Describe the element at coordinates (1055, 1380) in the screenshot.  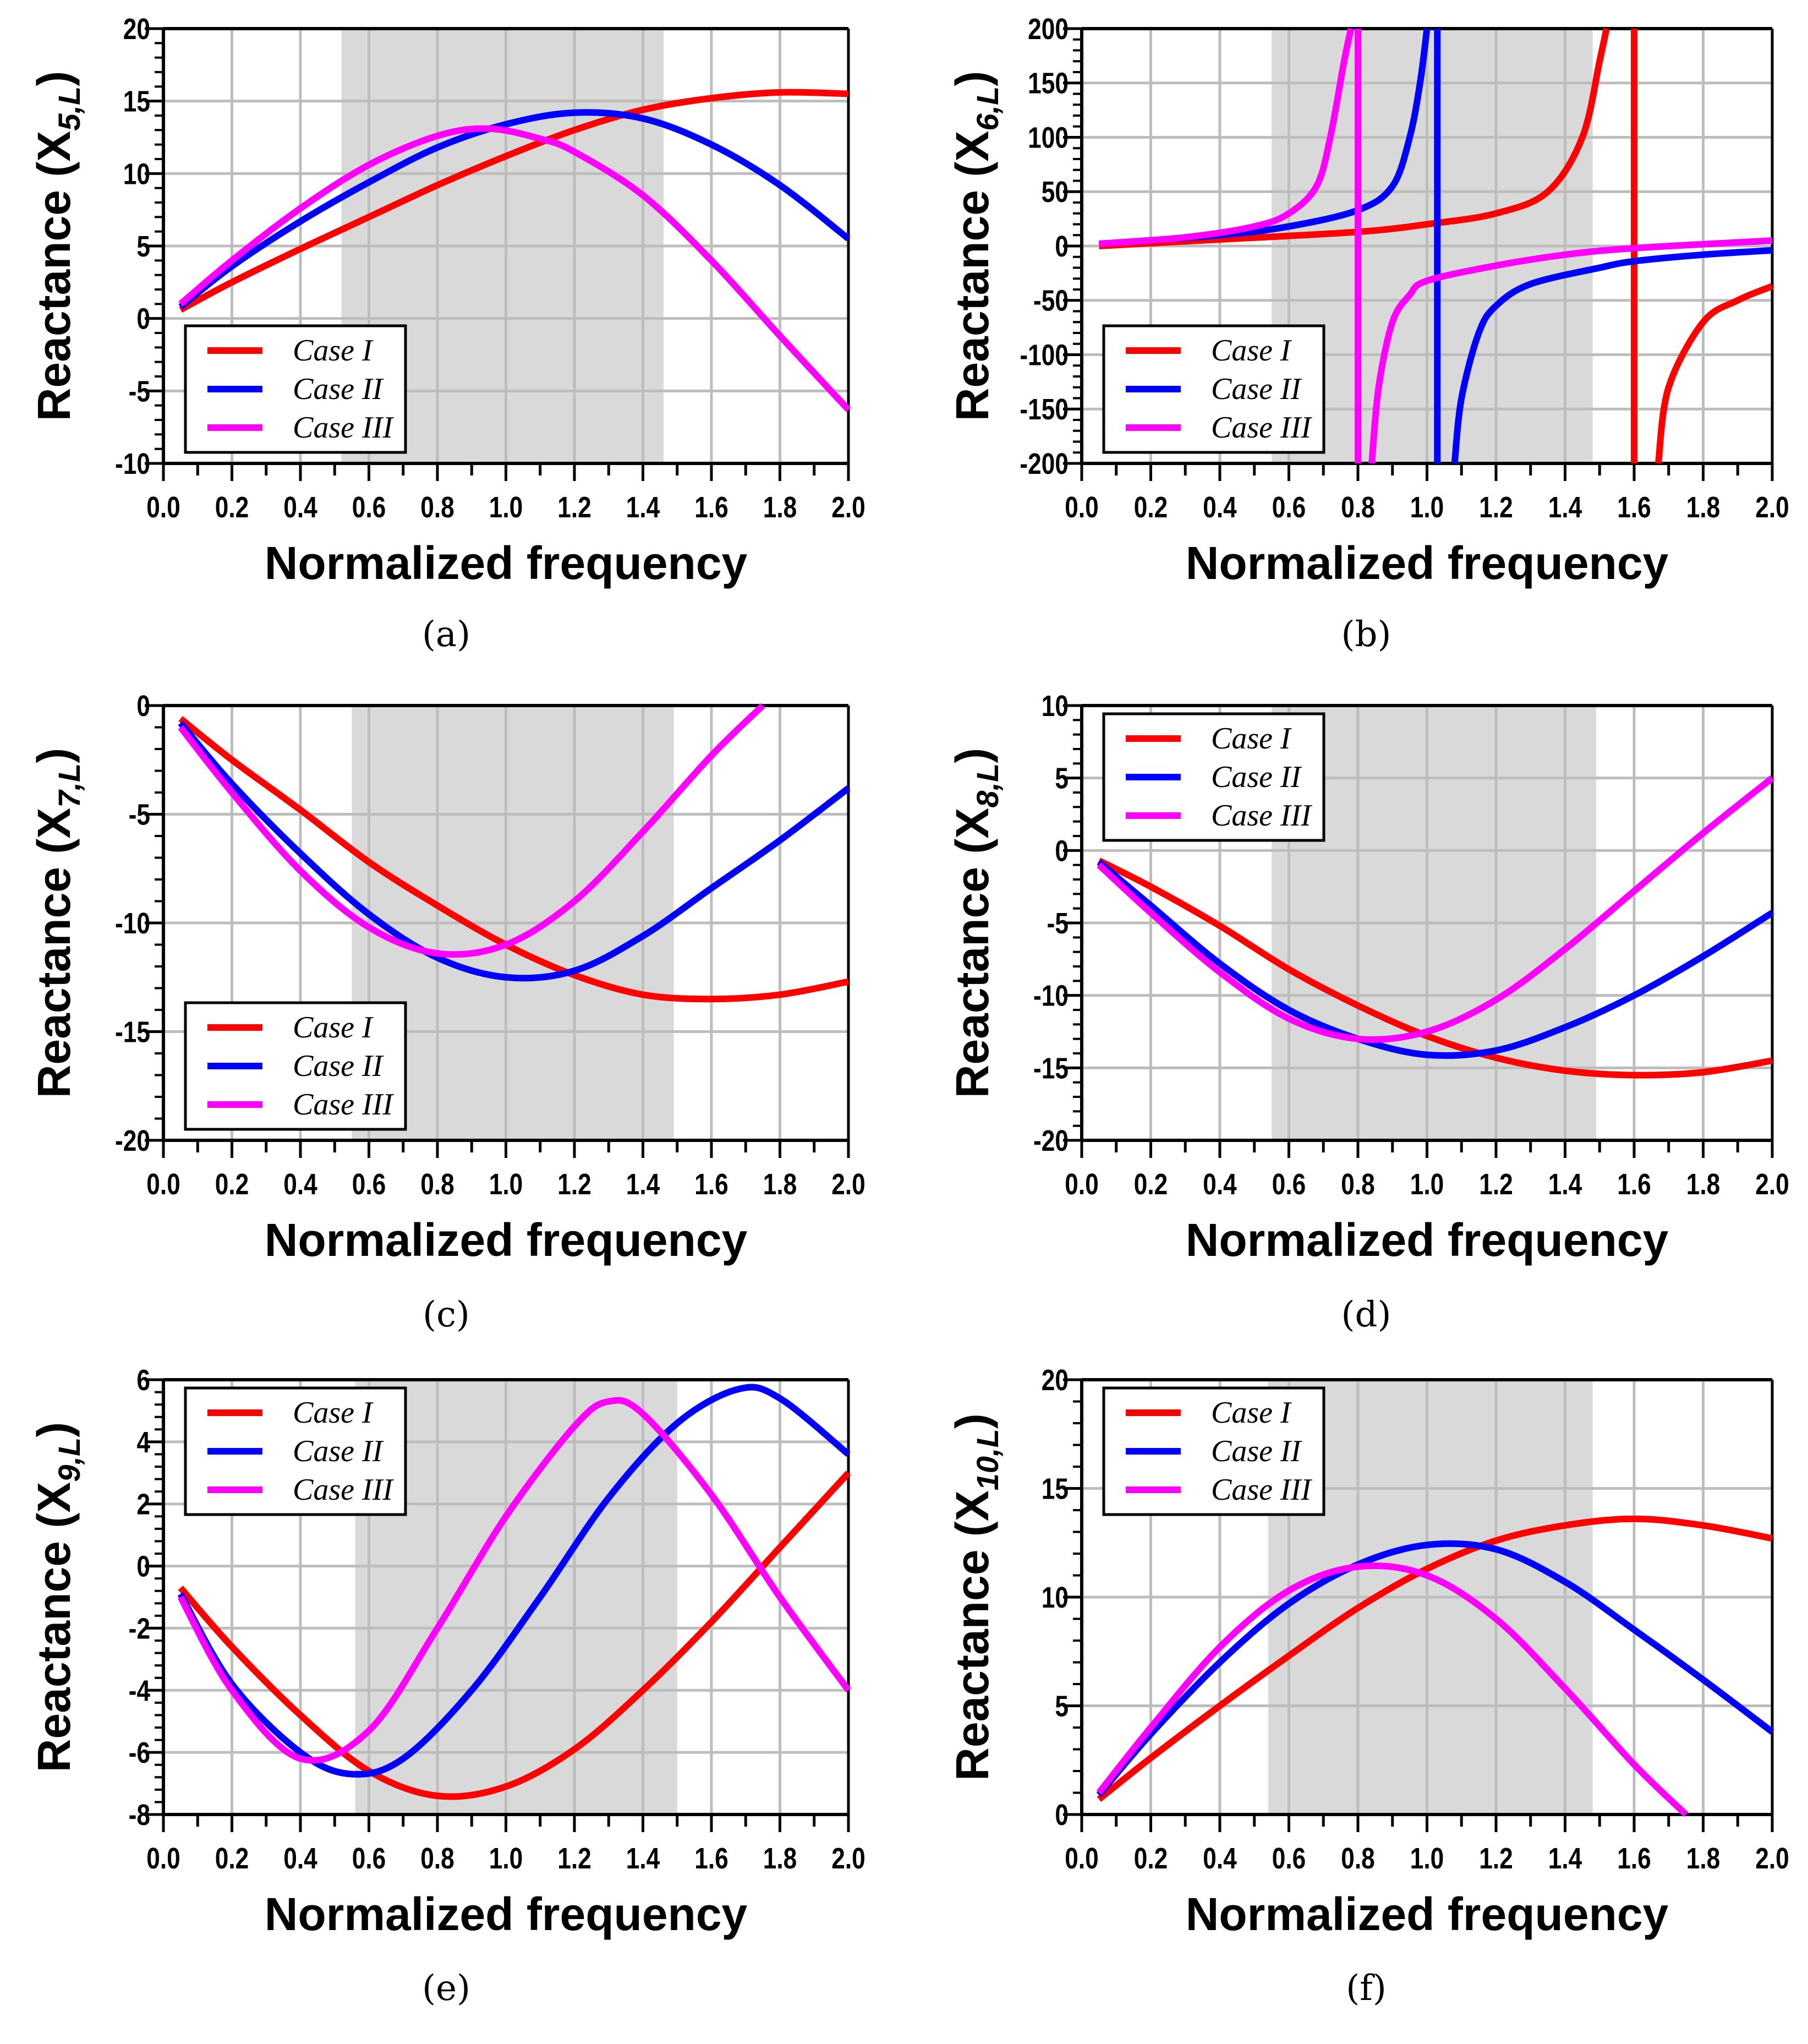
I see `y-tick-label: 20` at that location.